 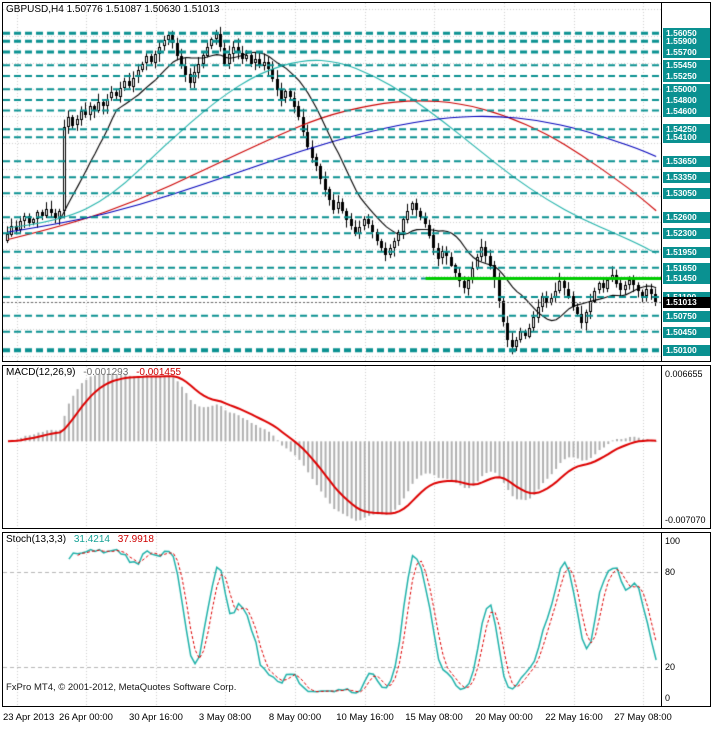 I want to click on price-level-label: 1.55700, so click(x=686, y=52).